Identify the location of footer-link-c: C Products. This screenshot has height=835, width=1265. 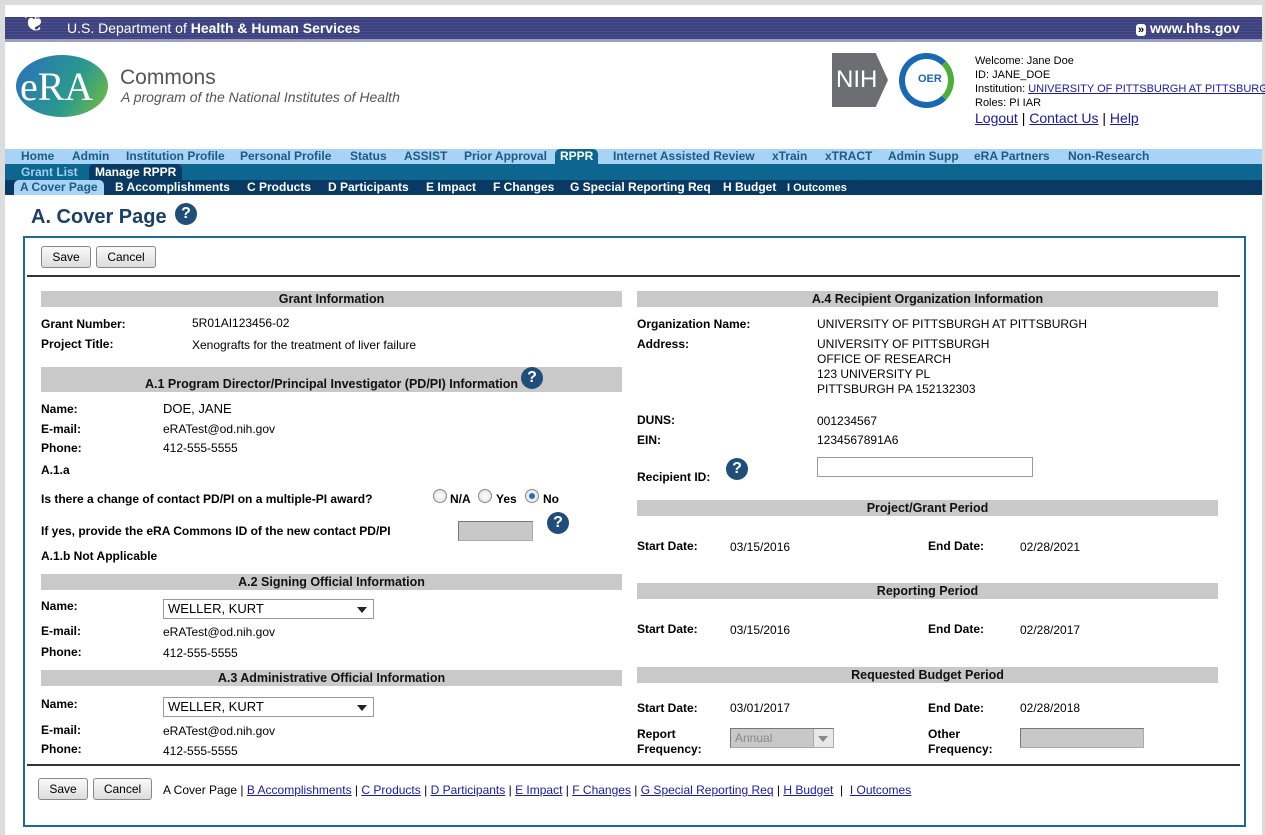
(391, 790).